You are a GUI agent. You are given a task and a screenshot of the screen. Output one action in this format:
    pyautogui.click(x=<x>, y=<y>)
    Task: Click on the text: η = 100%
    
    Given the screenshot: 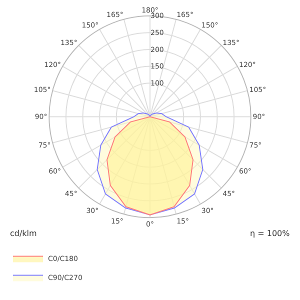 What is the action you would take?
    pyautogui.click(x=270, y=233)
    